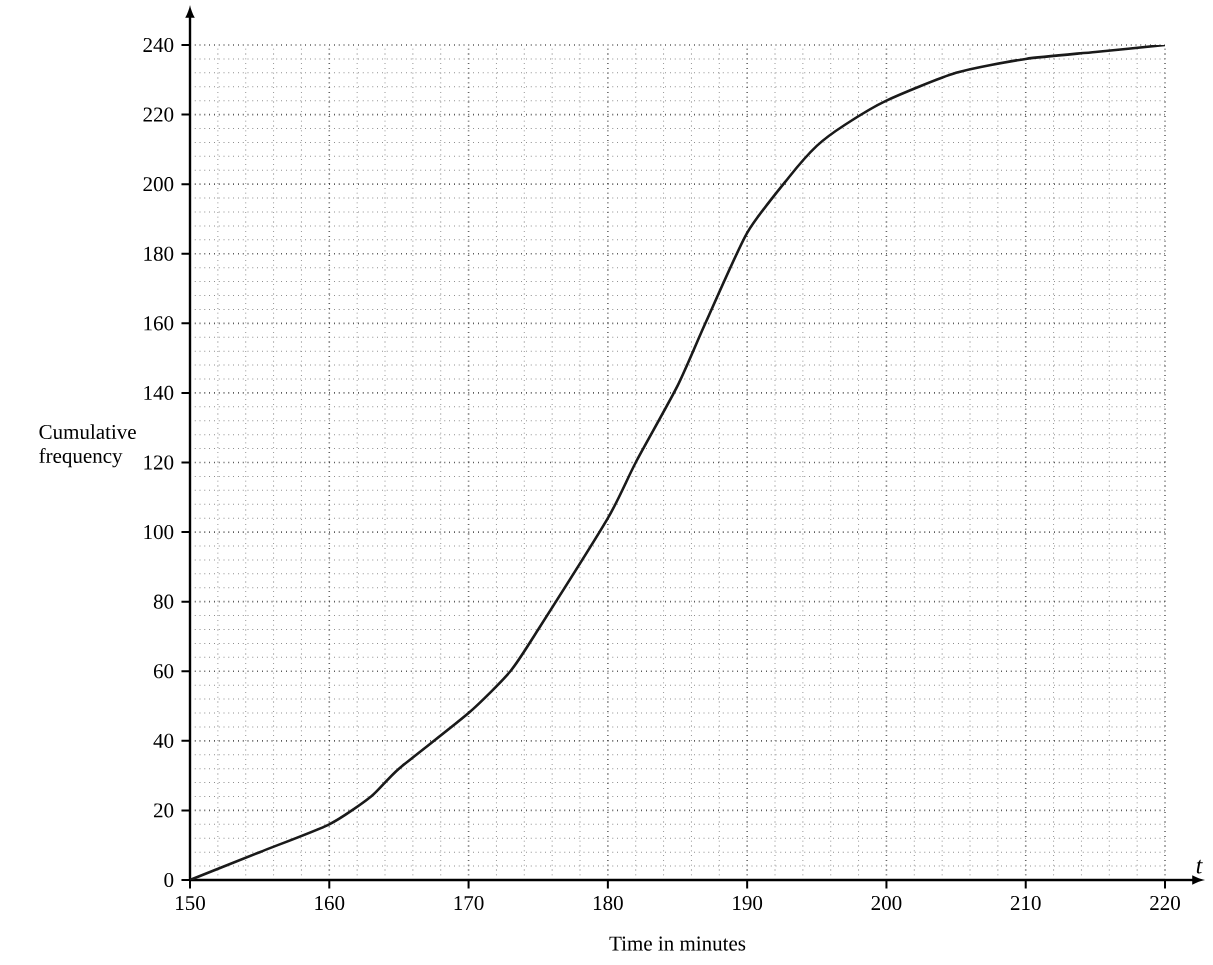 The width and height of the screenshot is (1213, 965). I want to click on x-tick-label: 160, so click(330, 903).